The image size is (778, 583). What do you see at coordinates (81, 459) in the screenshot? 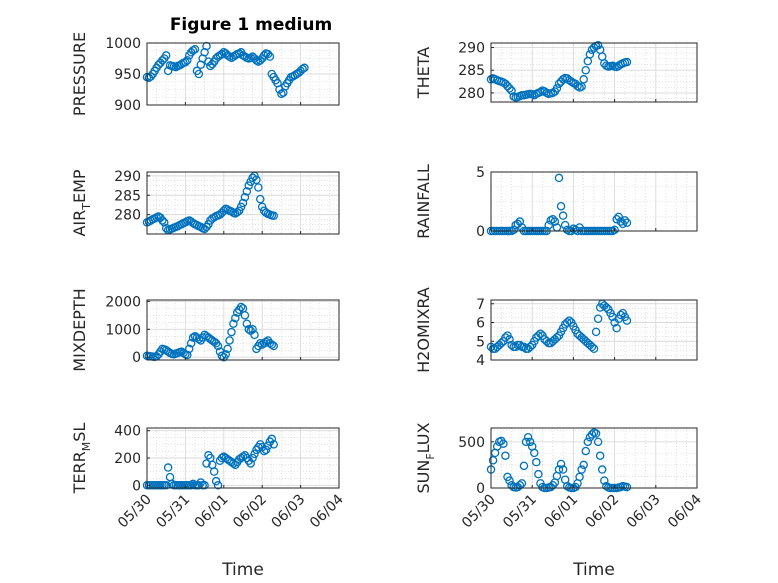
I see `y-axis-label: TERRMSL` at bounding box center [81, 459].